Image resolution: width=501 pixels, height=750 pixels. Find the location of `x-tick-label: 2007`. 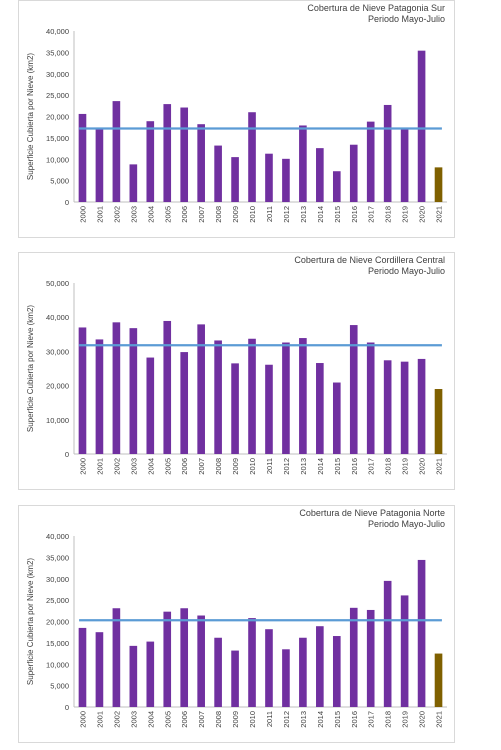

x-tick-label: 2007 is located at coordinates (201, 719).